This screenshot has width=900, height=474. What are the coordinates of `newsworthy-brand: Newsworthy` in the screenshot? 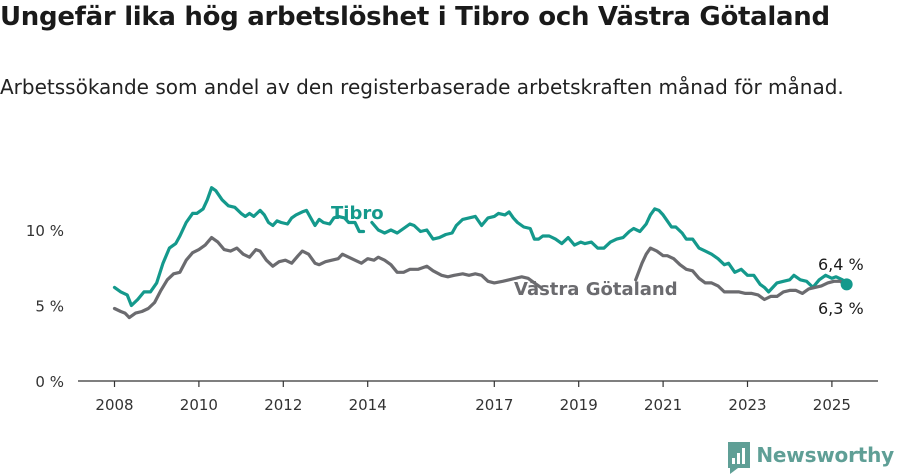 It's located at (811, 458).